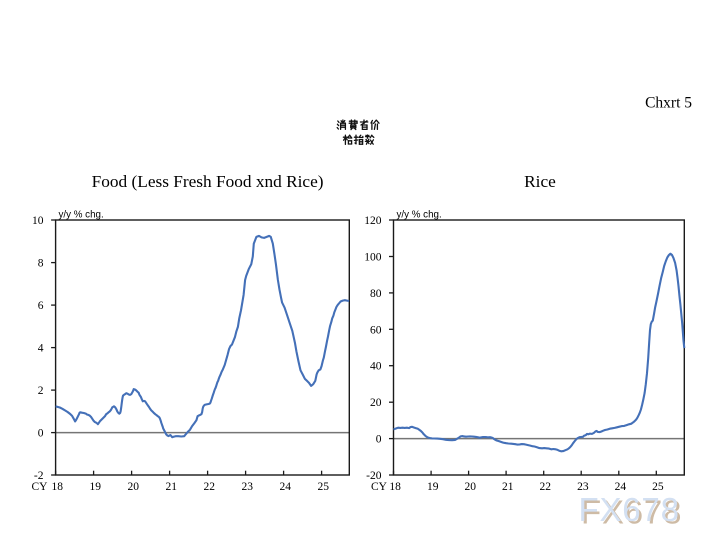  What do you see at coordinates (41, 306) in the screenshot?
I see `svg-text: 6` at bounding box center [41, 306].